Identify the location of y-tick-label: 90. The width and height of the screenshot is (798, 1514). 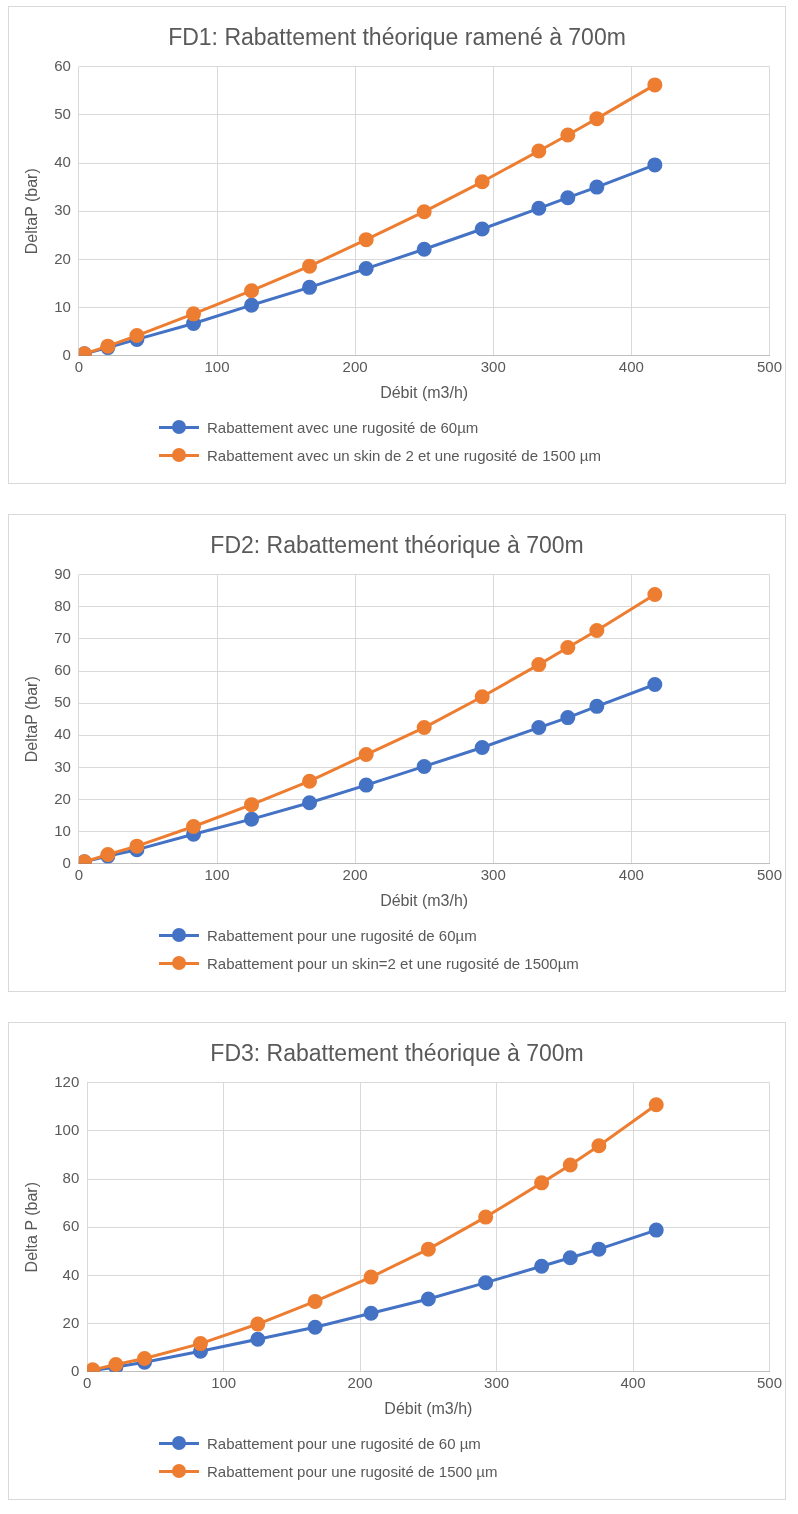
(62, 573).